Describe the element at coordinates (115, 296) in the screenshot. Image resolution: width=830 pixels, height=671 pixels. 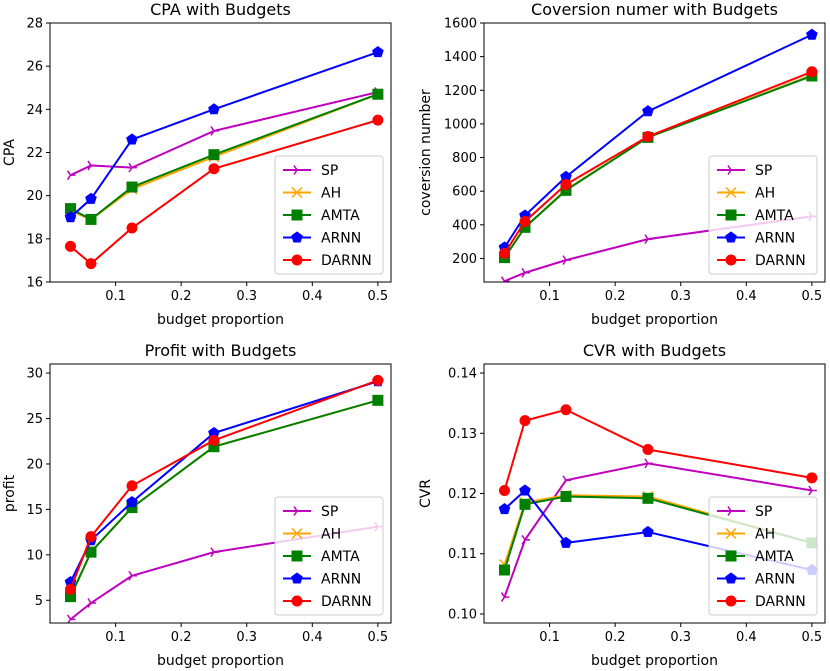
I see `x-tick-label: 0.1` at that location.